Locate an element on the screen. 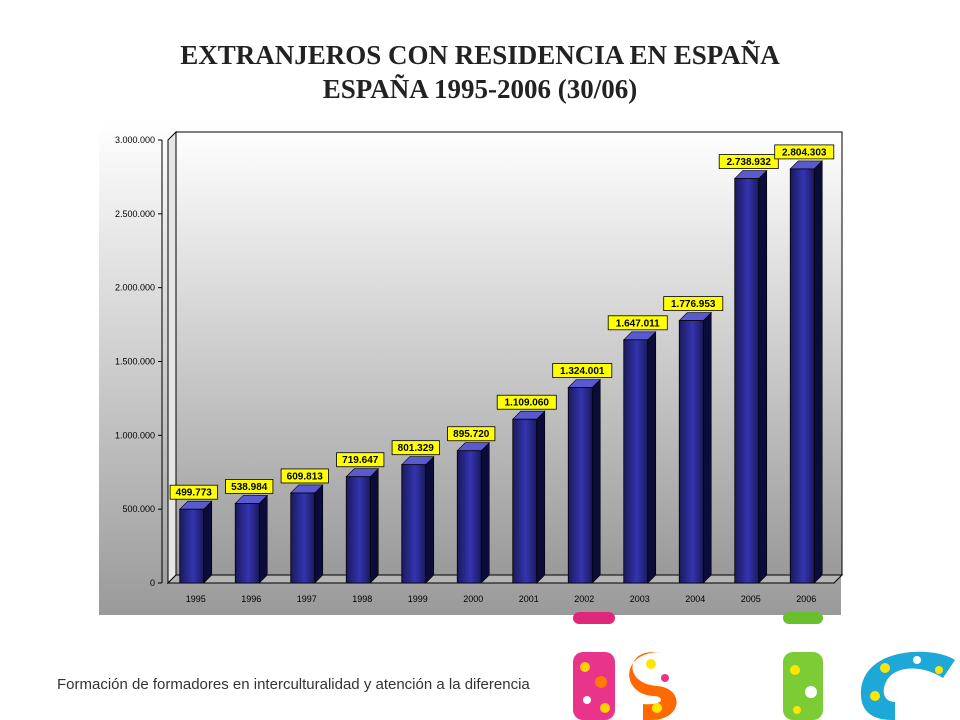  bar-1998 is located at coordinates (362, 526).